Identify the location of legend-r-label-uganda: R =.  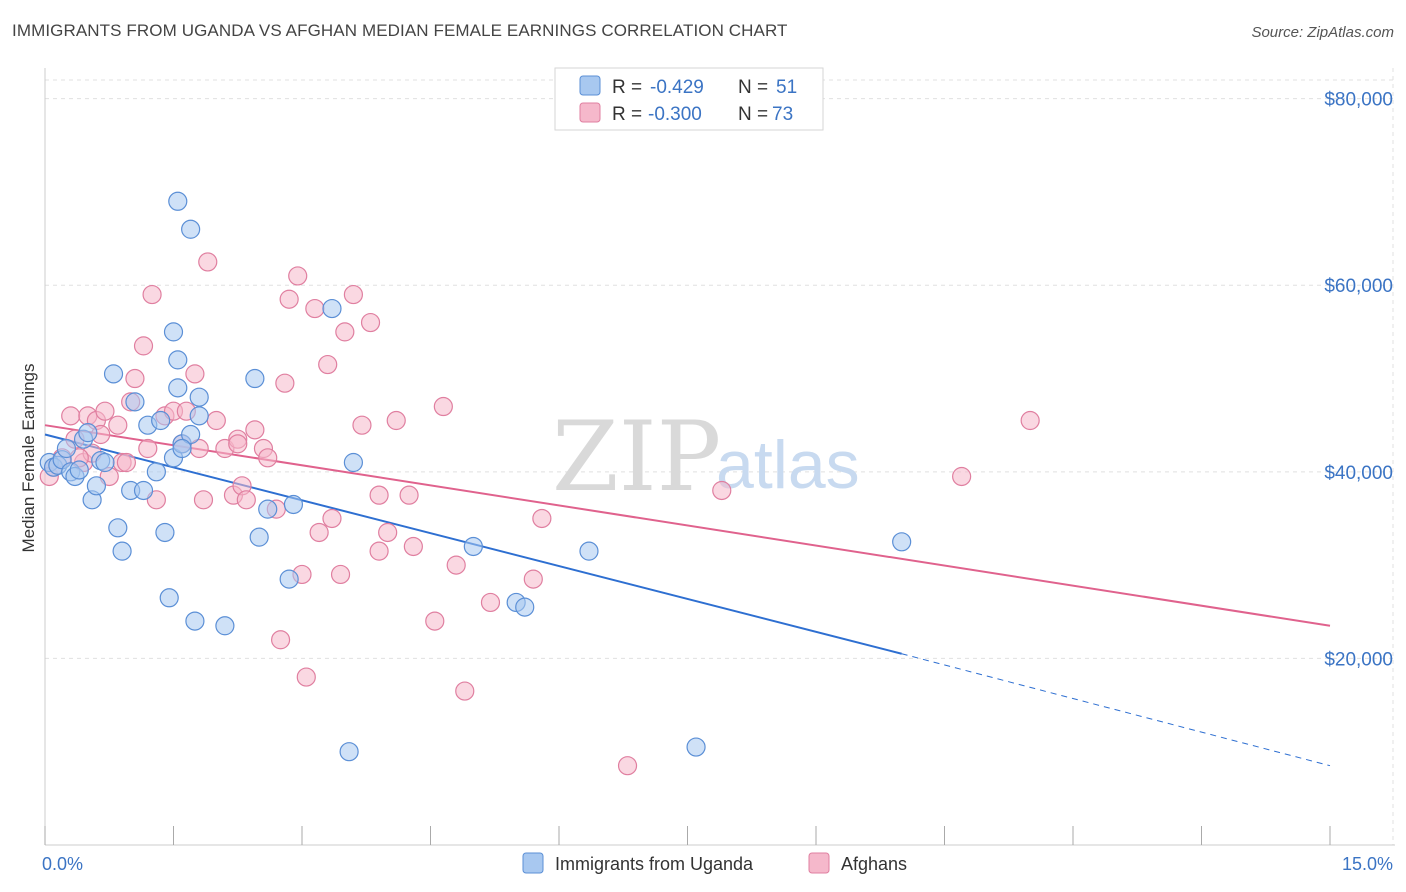
(627, 87).